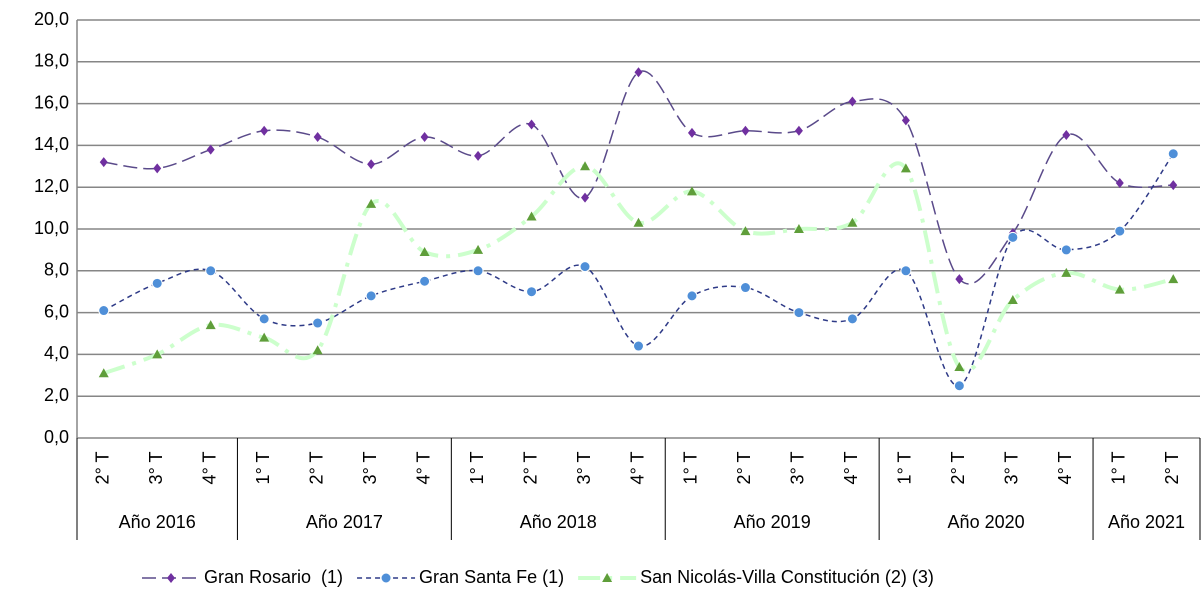 The width and height of the screenshot is (1202, 594). What do you see at coordinates (607, 577) in the screenshot?
I see `legend-marker` at bounding box center [607, 577].